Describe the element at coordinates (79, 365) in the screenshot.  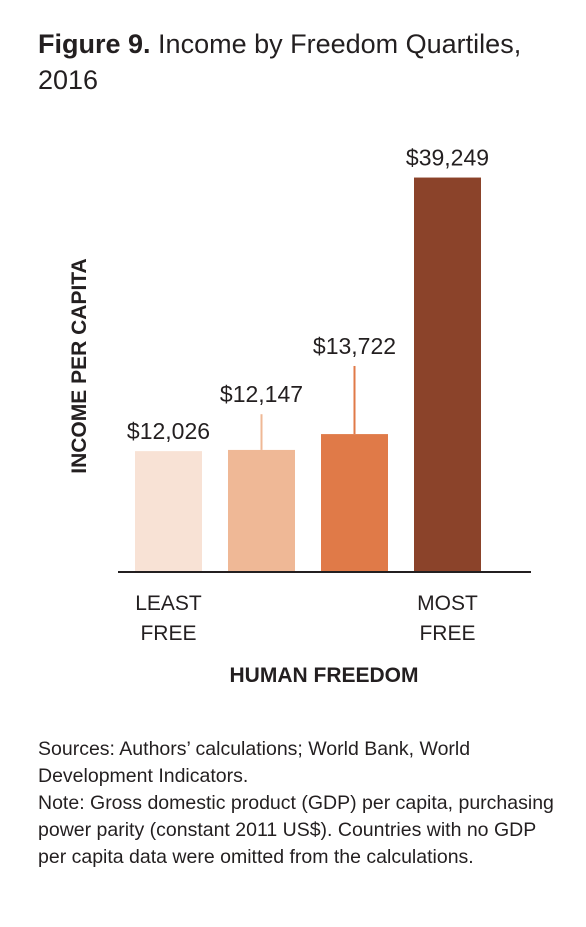
I see `y-axis-label: INCOME PER CAPITA` at that location.